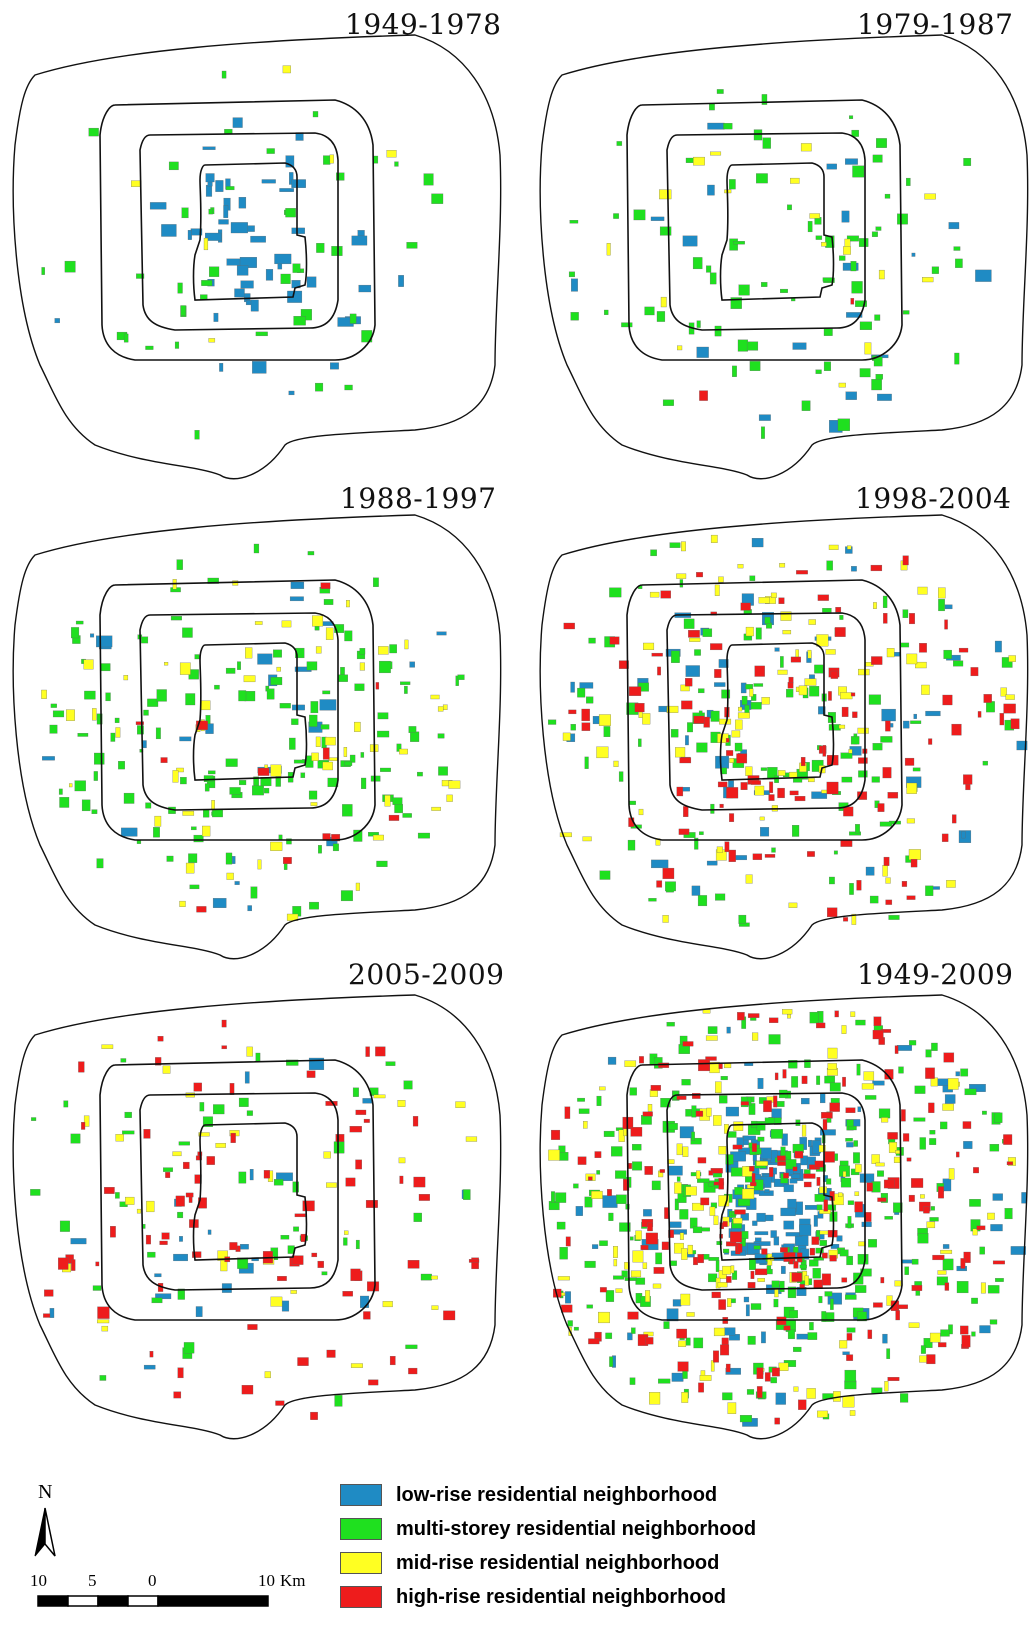  What do you see at coordinates (257, 737) in the screenshot?
I see `map-1988-1997` at bounding box center [257, 737].